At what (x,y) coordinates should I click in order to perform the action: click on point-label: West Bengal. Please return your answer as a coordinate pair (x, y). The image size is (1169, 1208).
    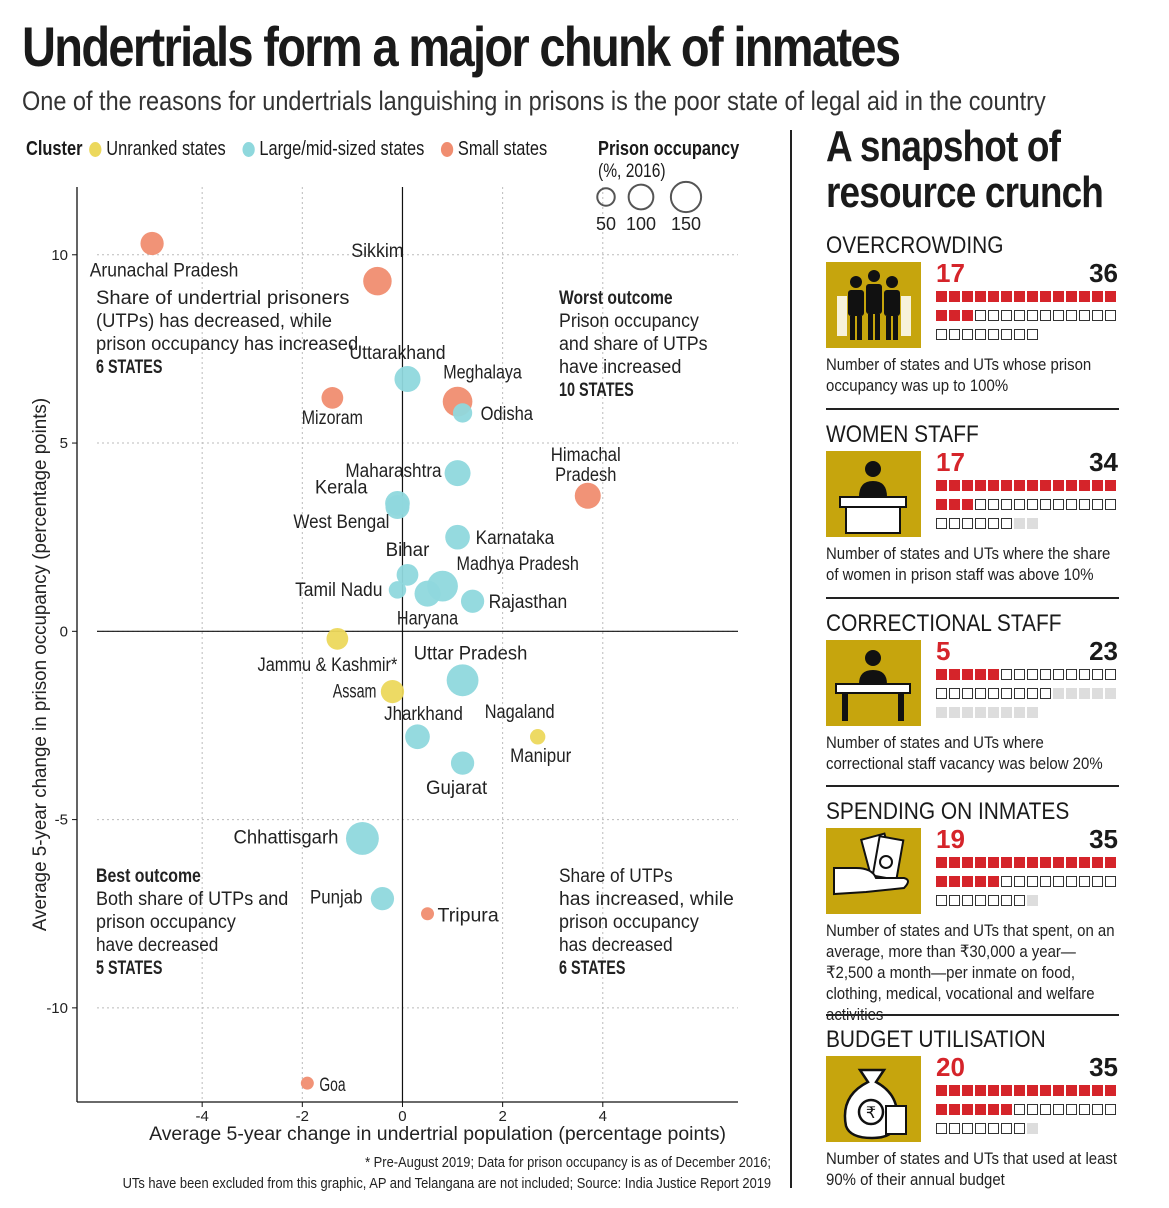
    Looking at the image, I should click on (341, 522).